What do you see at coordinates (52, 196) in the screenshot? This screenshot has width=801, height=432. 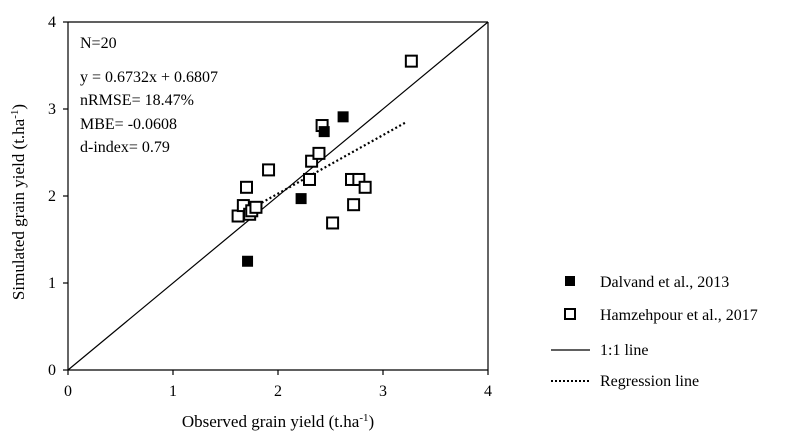 I see `y-tick-label: 2` at bounding box center [52, 196].